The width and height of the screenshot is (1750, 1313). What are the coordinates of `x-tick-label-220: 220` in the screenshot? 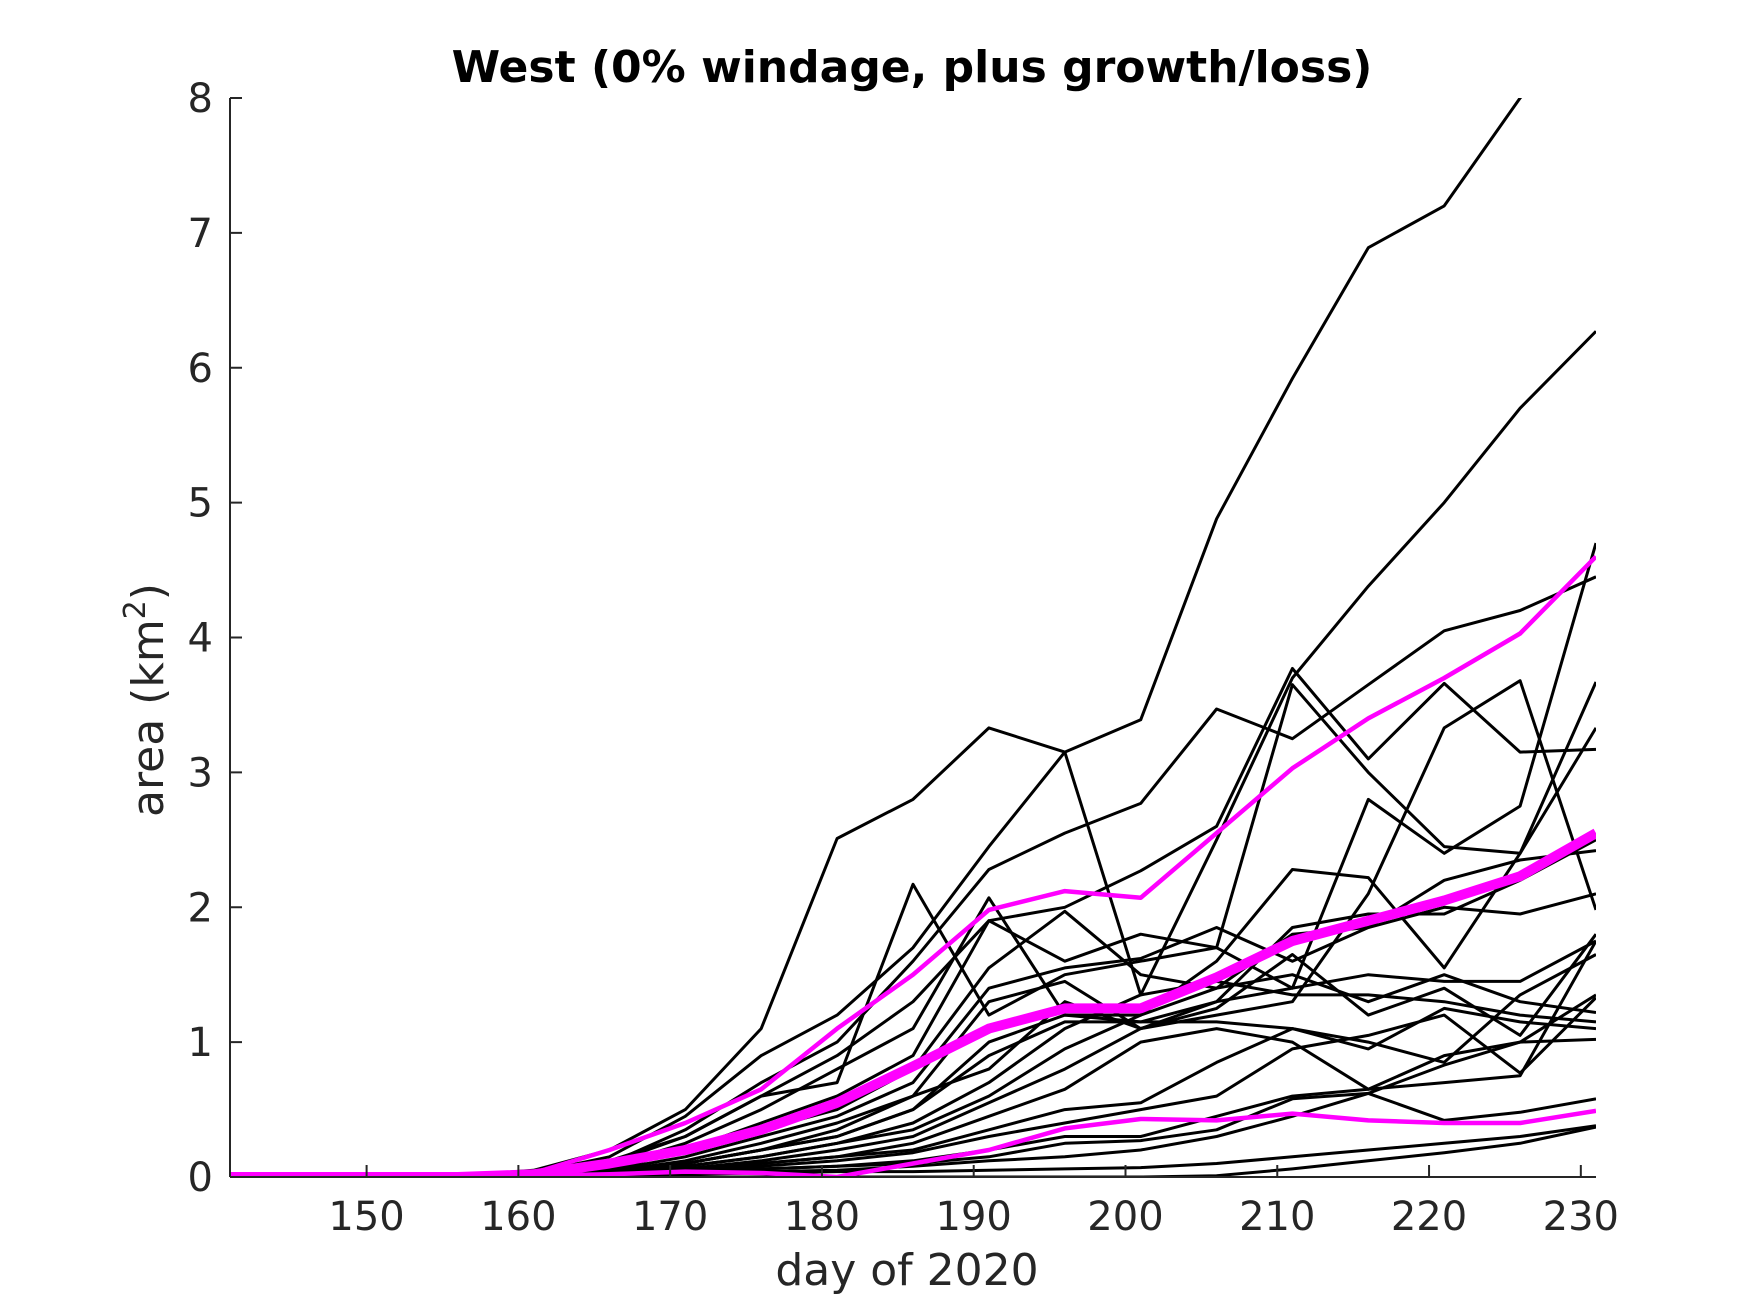 It's located at (1429, 1217).